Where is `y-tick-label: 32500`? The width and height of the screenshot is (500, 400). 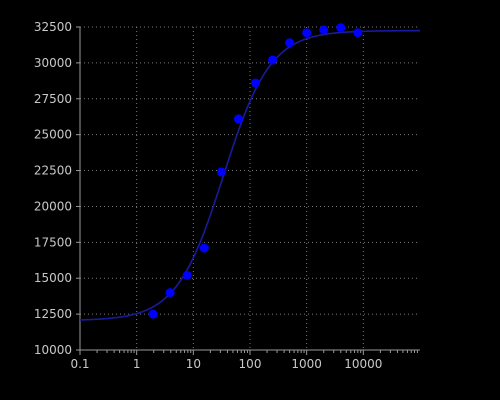
y-tick-label: 32500 is located at coordinates (53, 27).